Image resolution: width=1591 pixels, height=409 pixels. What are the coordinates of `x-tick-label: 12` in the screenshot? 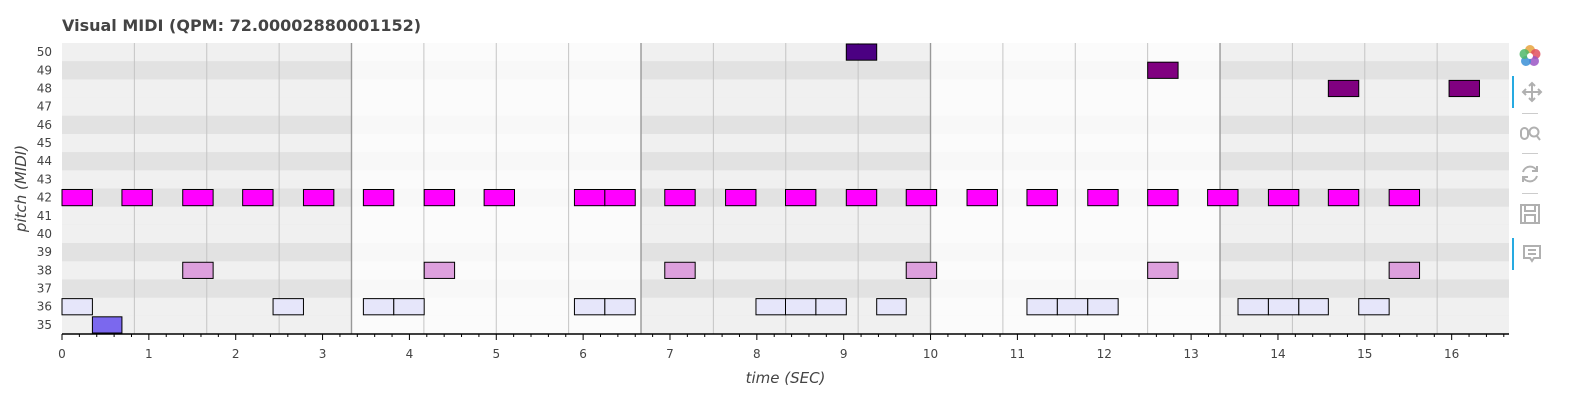 It's located at (1104, 354).